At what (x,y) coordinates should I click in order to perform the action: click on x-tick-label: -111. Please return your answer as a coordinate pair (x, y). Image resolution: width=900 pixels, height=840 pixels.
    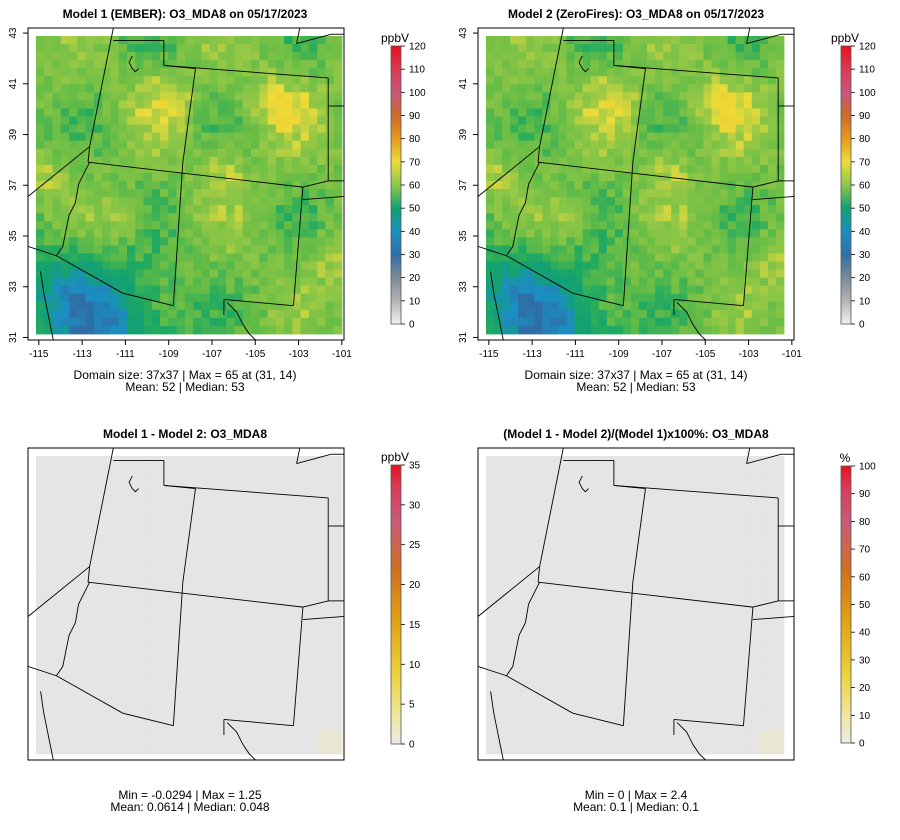
    Looking at the image, I should click on (575, 354).